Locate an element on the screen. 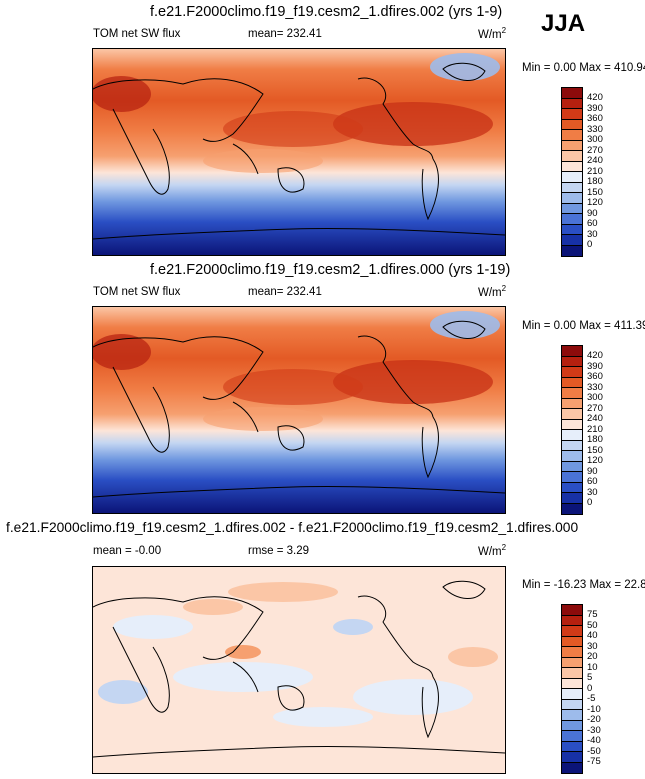 Image resolution: width=645 pixels, height=779 pixels. panel-3-minmax: Min = -16.23 Max = 22.80 is located at coordinates (583, 585).